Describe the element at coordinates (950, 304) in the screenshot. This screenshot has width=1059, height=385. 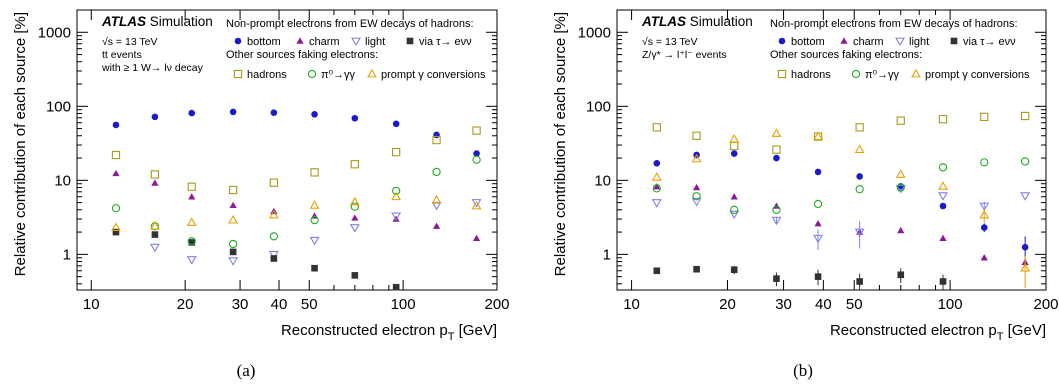
I see `x-tick-label: 100` at that location.